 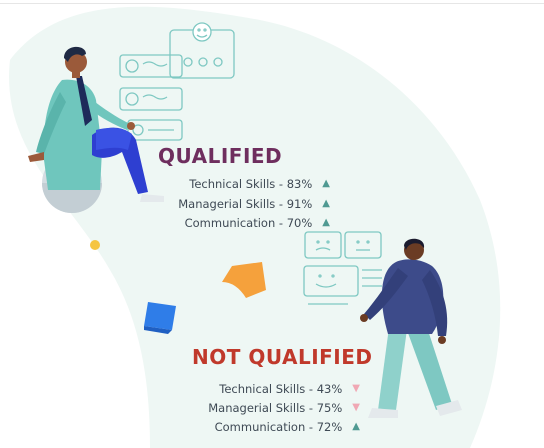 What do you see at coordinates (411, 328) in the screenshot?
I see `not-qualified-person-figure` at bounding box center [411, 328].